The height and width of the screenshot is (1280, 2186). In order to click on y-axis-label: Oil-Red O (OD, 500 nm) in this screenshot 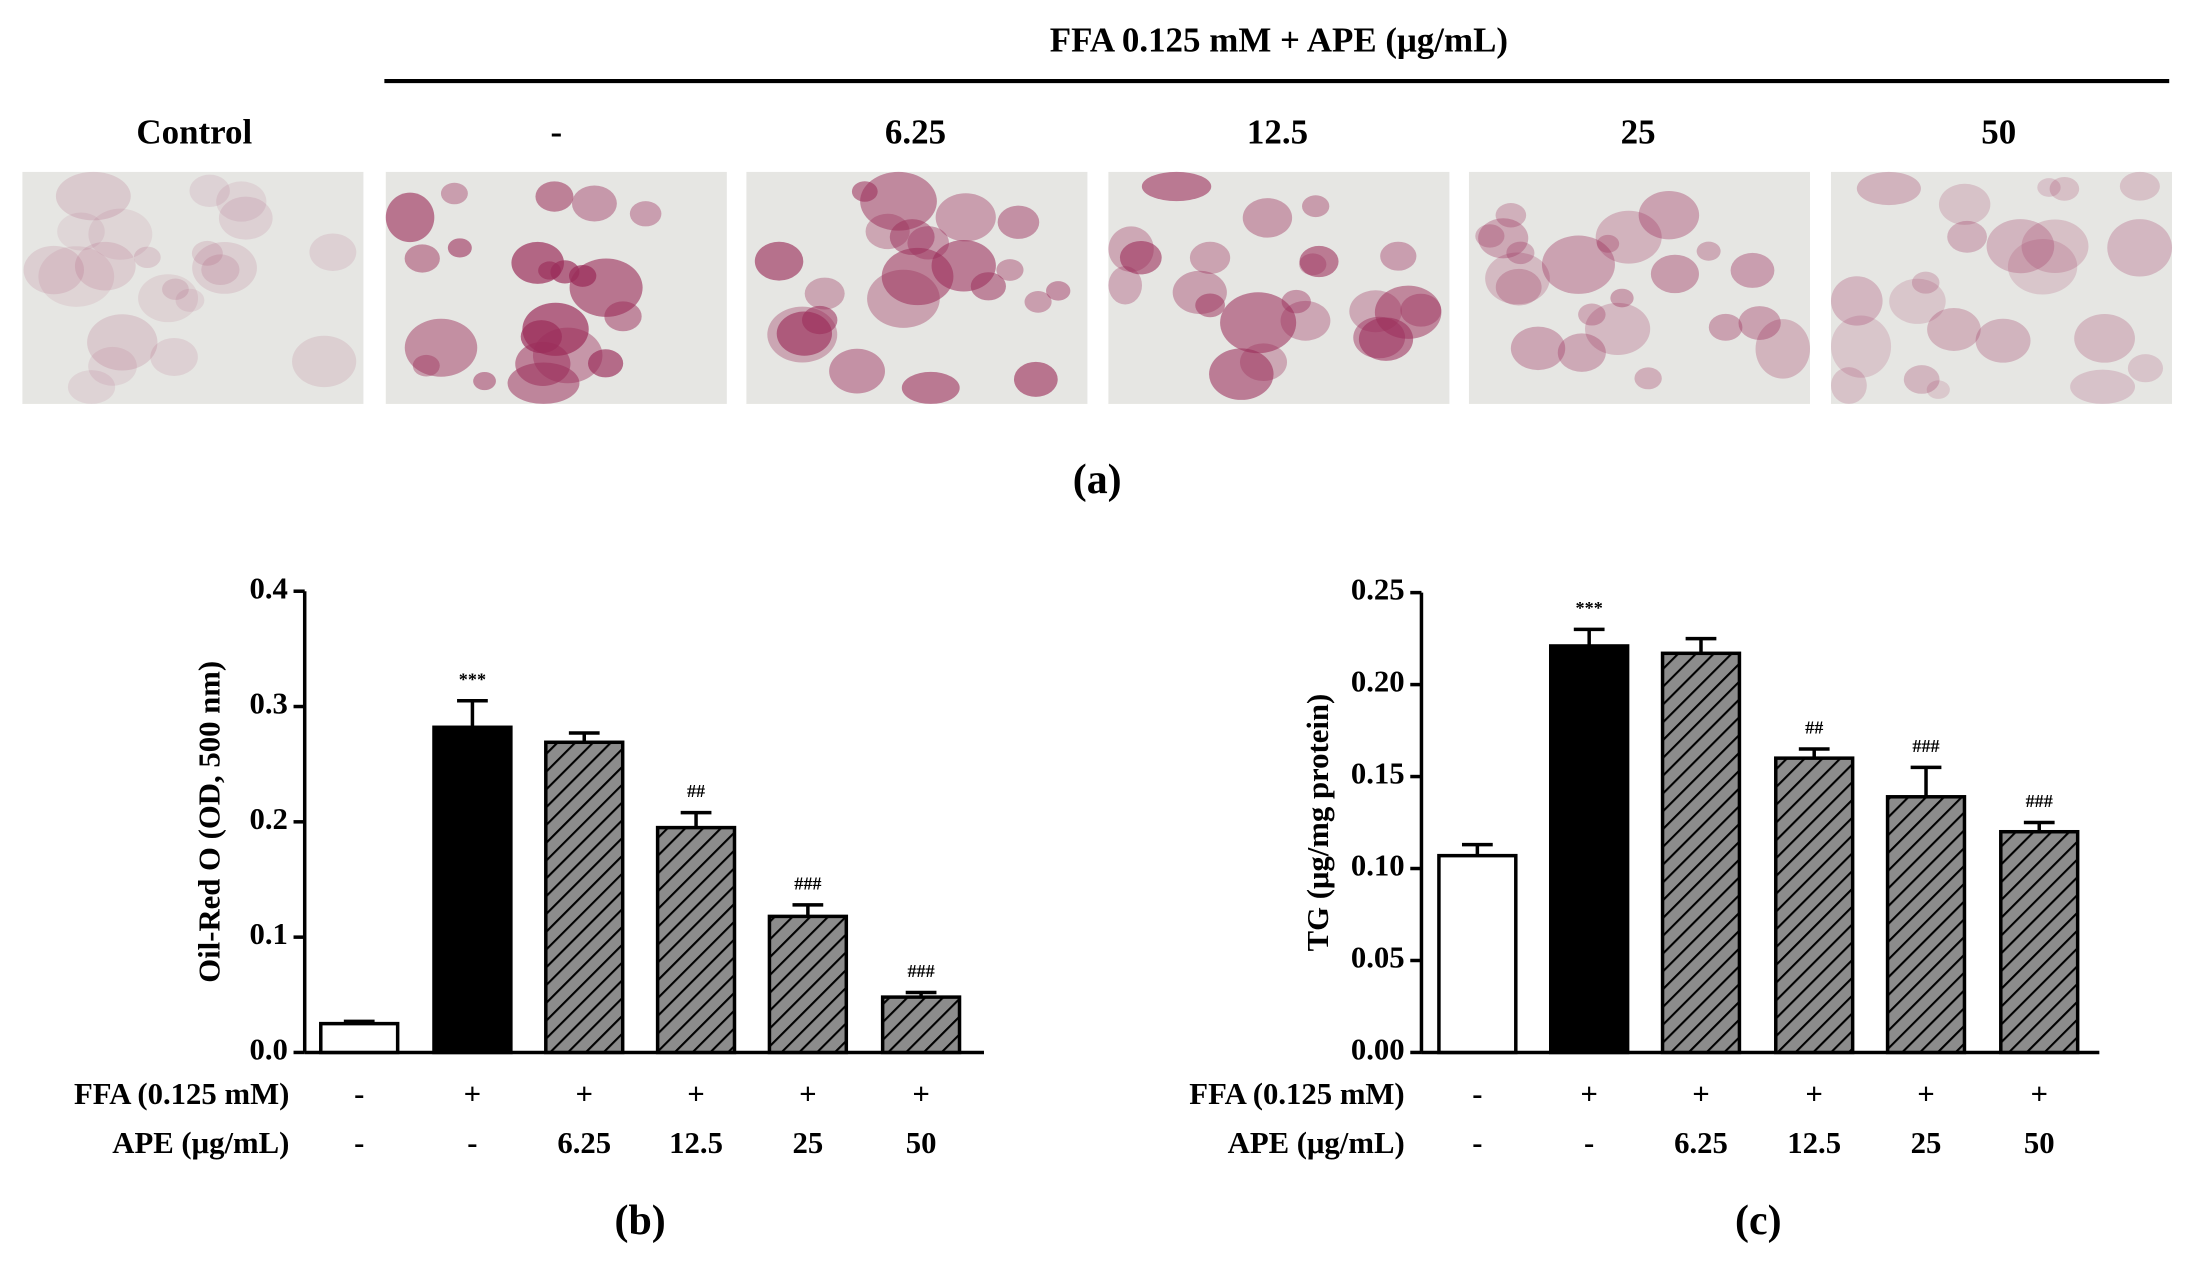, I will do `click(210, 822)`.